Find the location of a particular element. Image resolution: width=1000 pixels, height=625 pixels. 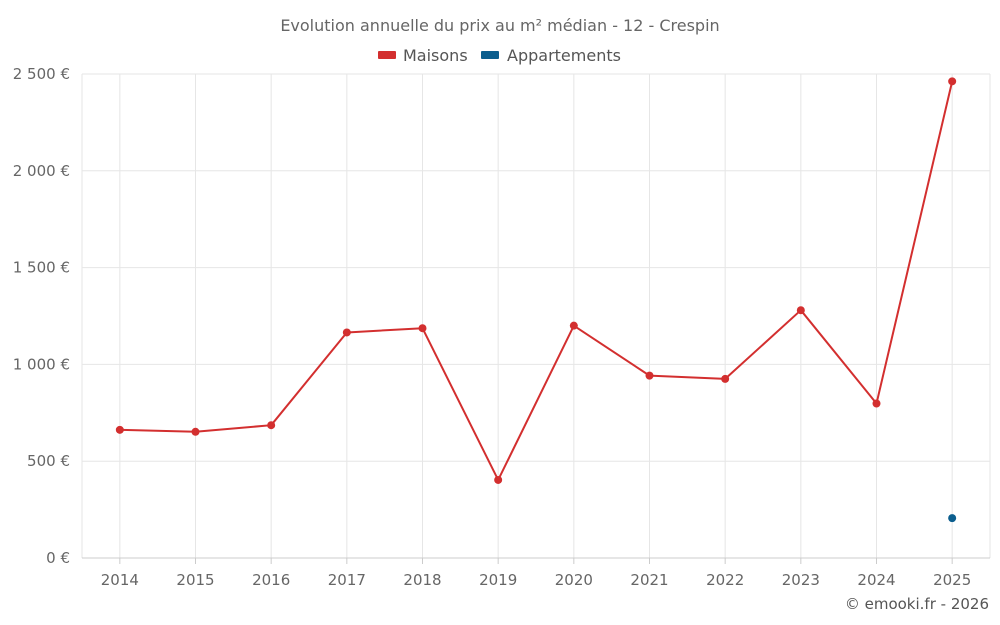

credit-text: © emooki.fr - 2026 is located at coordinates (917, 604).